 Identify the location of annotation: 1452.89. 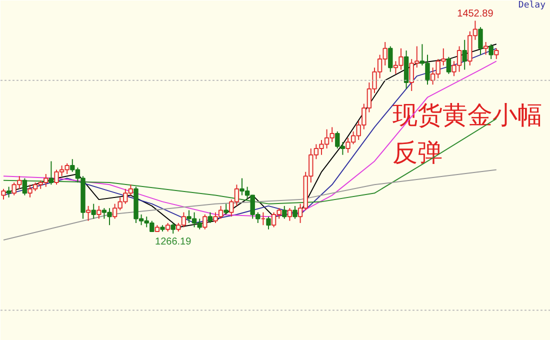
(475, 14).